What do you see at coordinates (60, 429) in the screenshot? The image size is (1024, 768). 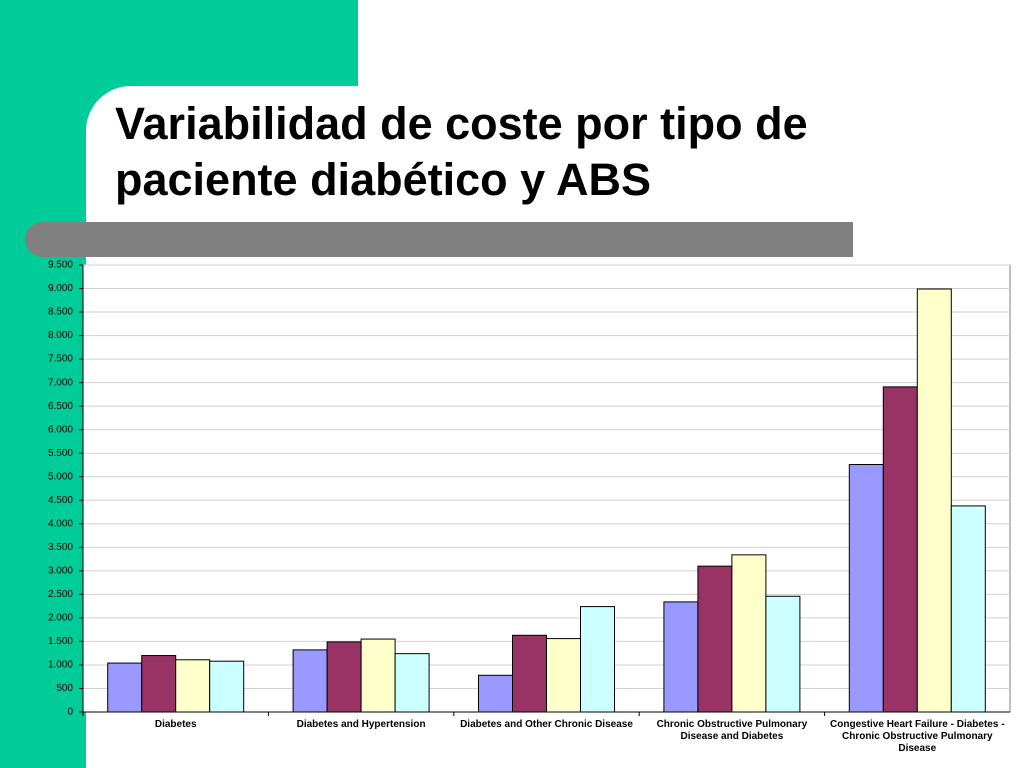 I see `y-tick-label: 6.000` at bounding box center [60, 429].